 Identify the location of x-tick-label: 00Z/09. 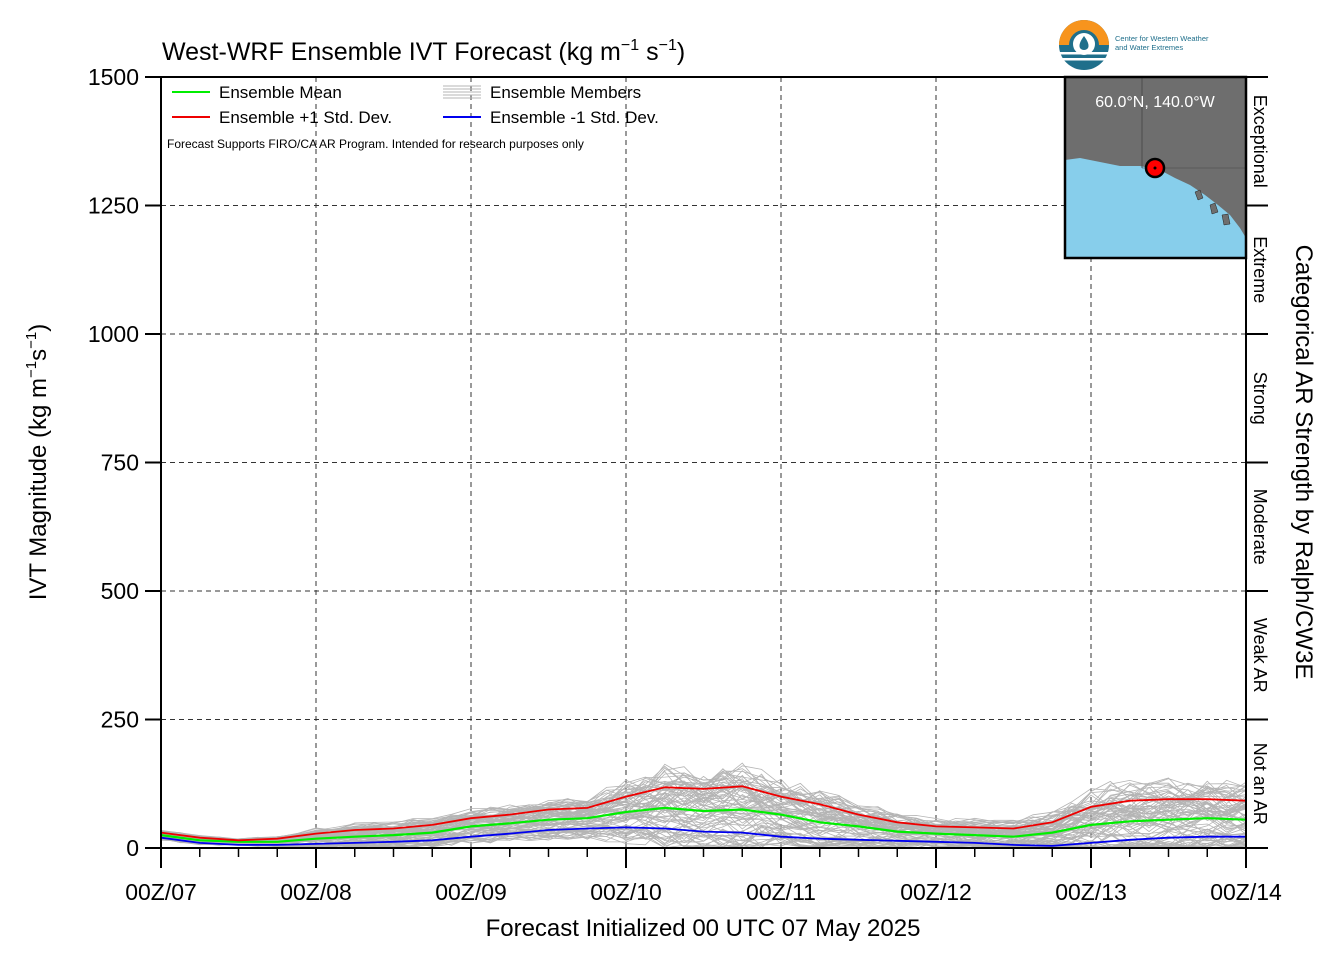
(471, 892).